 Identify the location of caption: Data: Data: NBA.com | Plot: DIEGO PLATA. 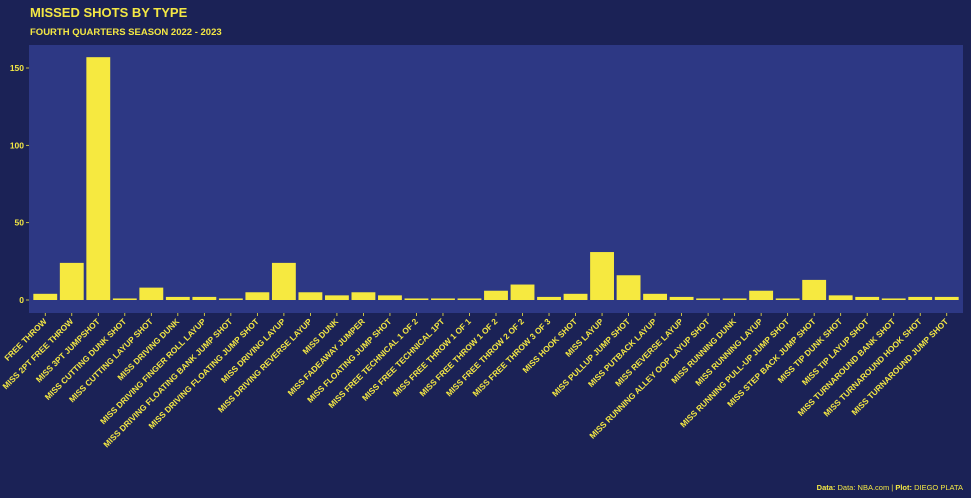
(890, 487).